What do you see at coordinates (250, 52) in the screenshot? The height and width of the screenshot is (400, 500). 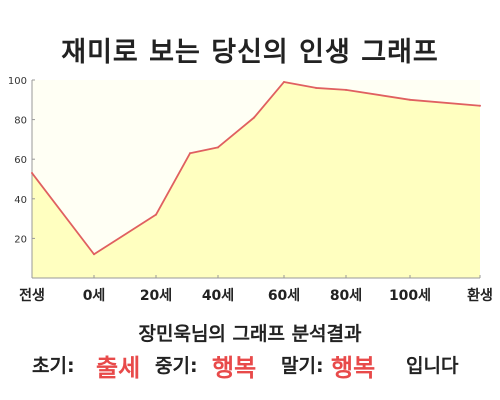 I see `page-title: 재미로 보는 당신의 인생 그래프` at bounding box center [250, 52].